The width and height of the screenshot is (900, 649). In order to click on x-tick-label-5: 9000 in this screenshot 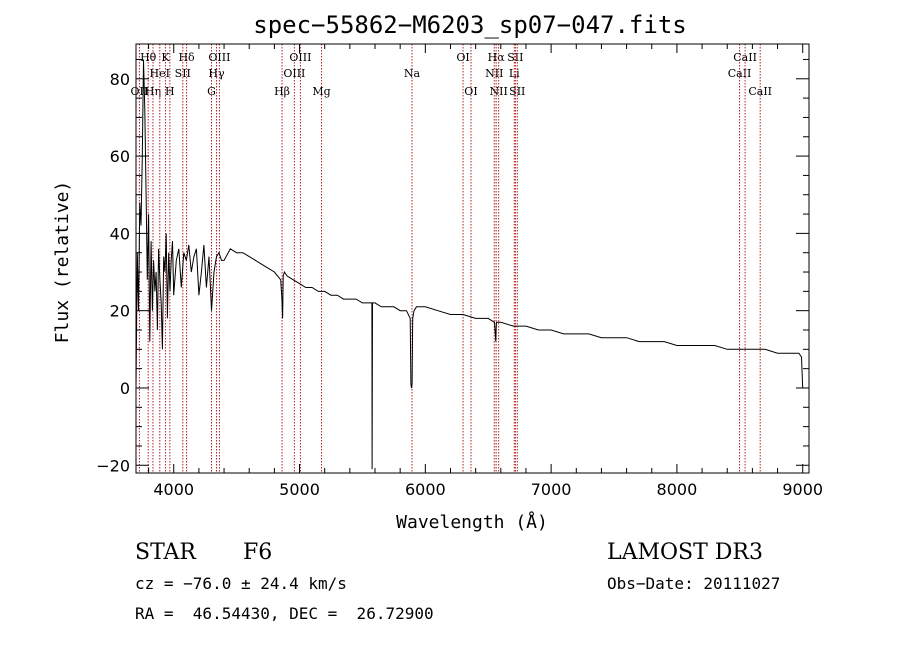, I will do `click(802, 489)`.